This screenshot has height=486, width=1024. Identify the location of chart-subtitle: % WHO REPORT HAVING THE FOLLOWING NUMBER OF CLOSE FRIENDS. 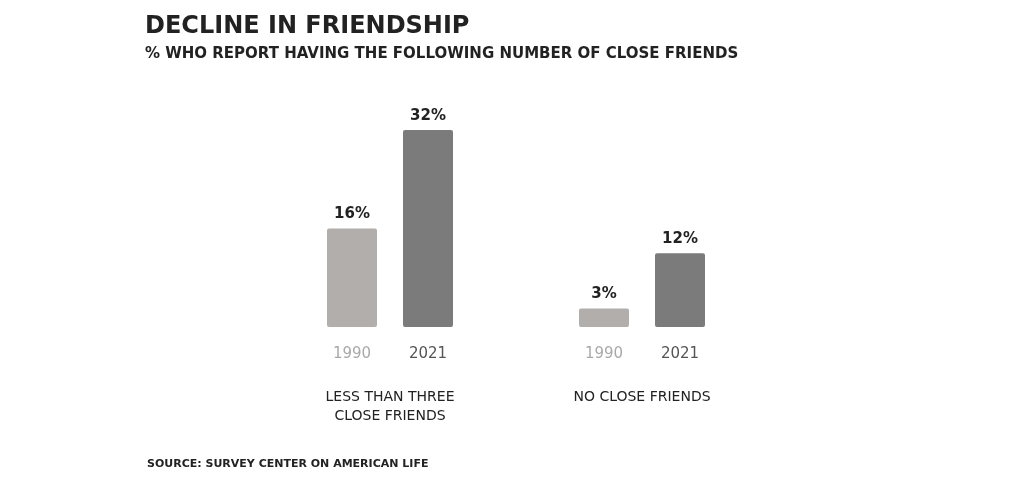
(442, 52).